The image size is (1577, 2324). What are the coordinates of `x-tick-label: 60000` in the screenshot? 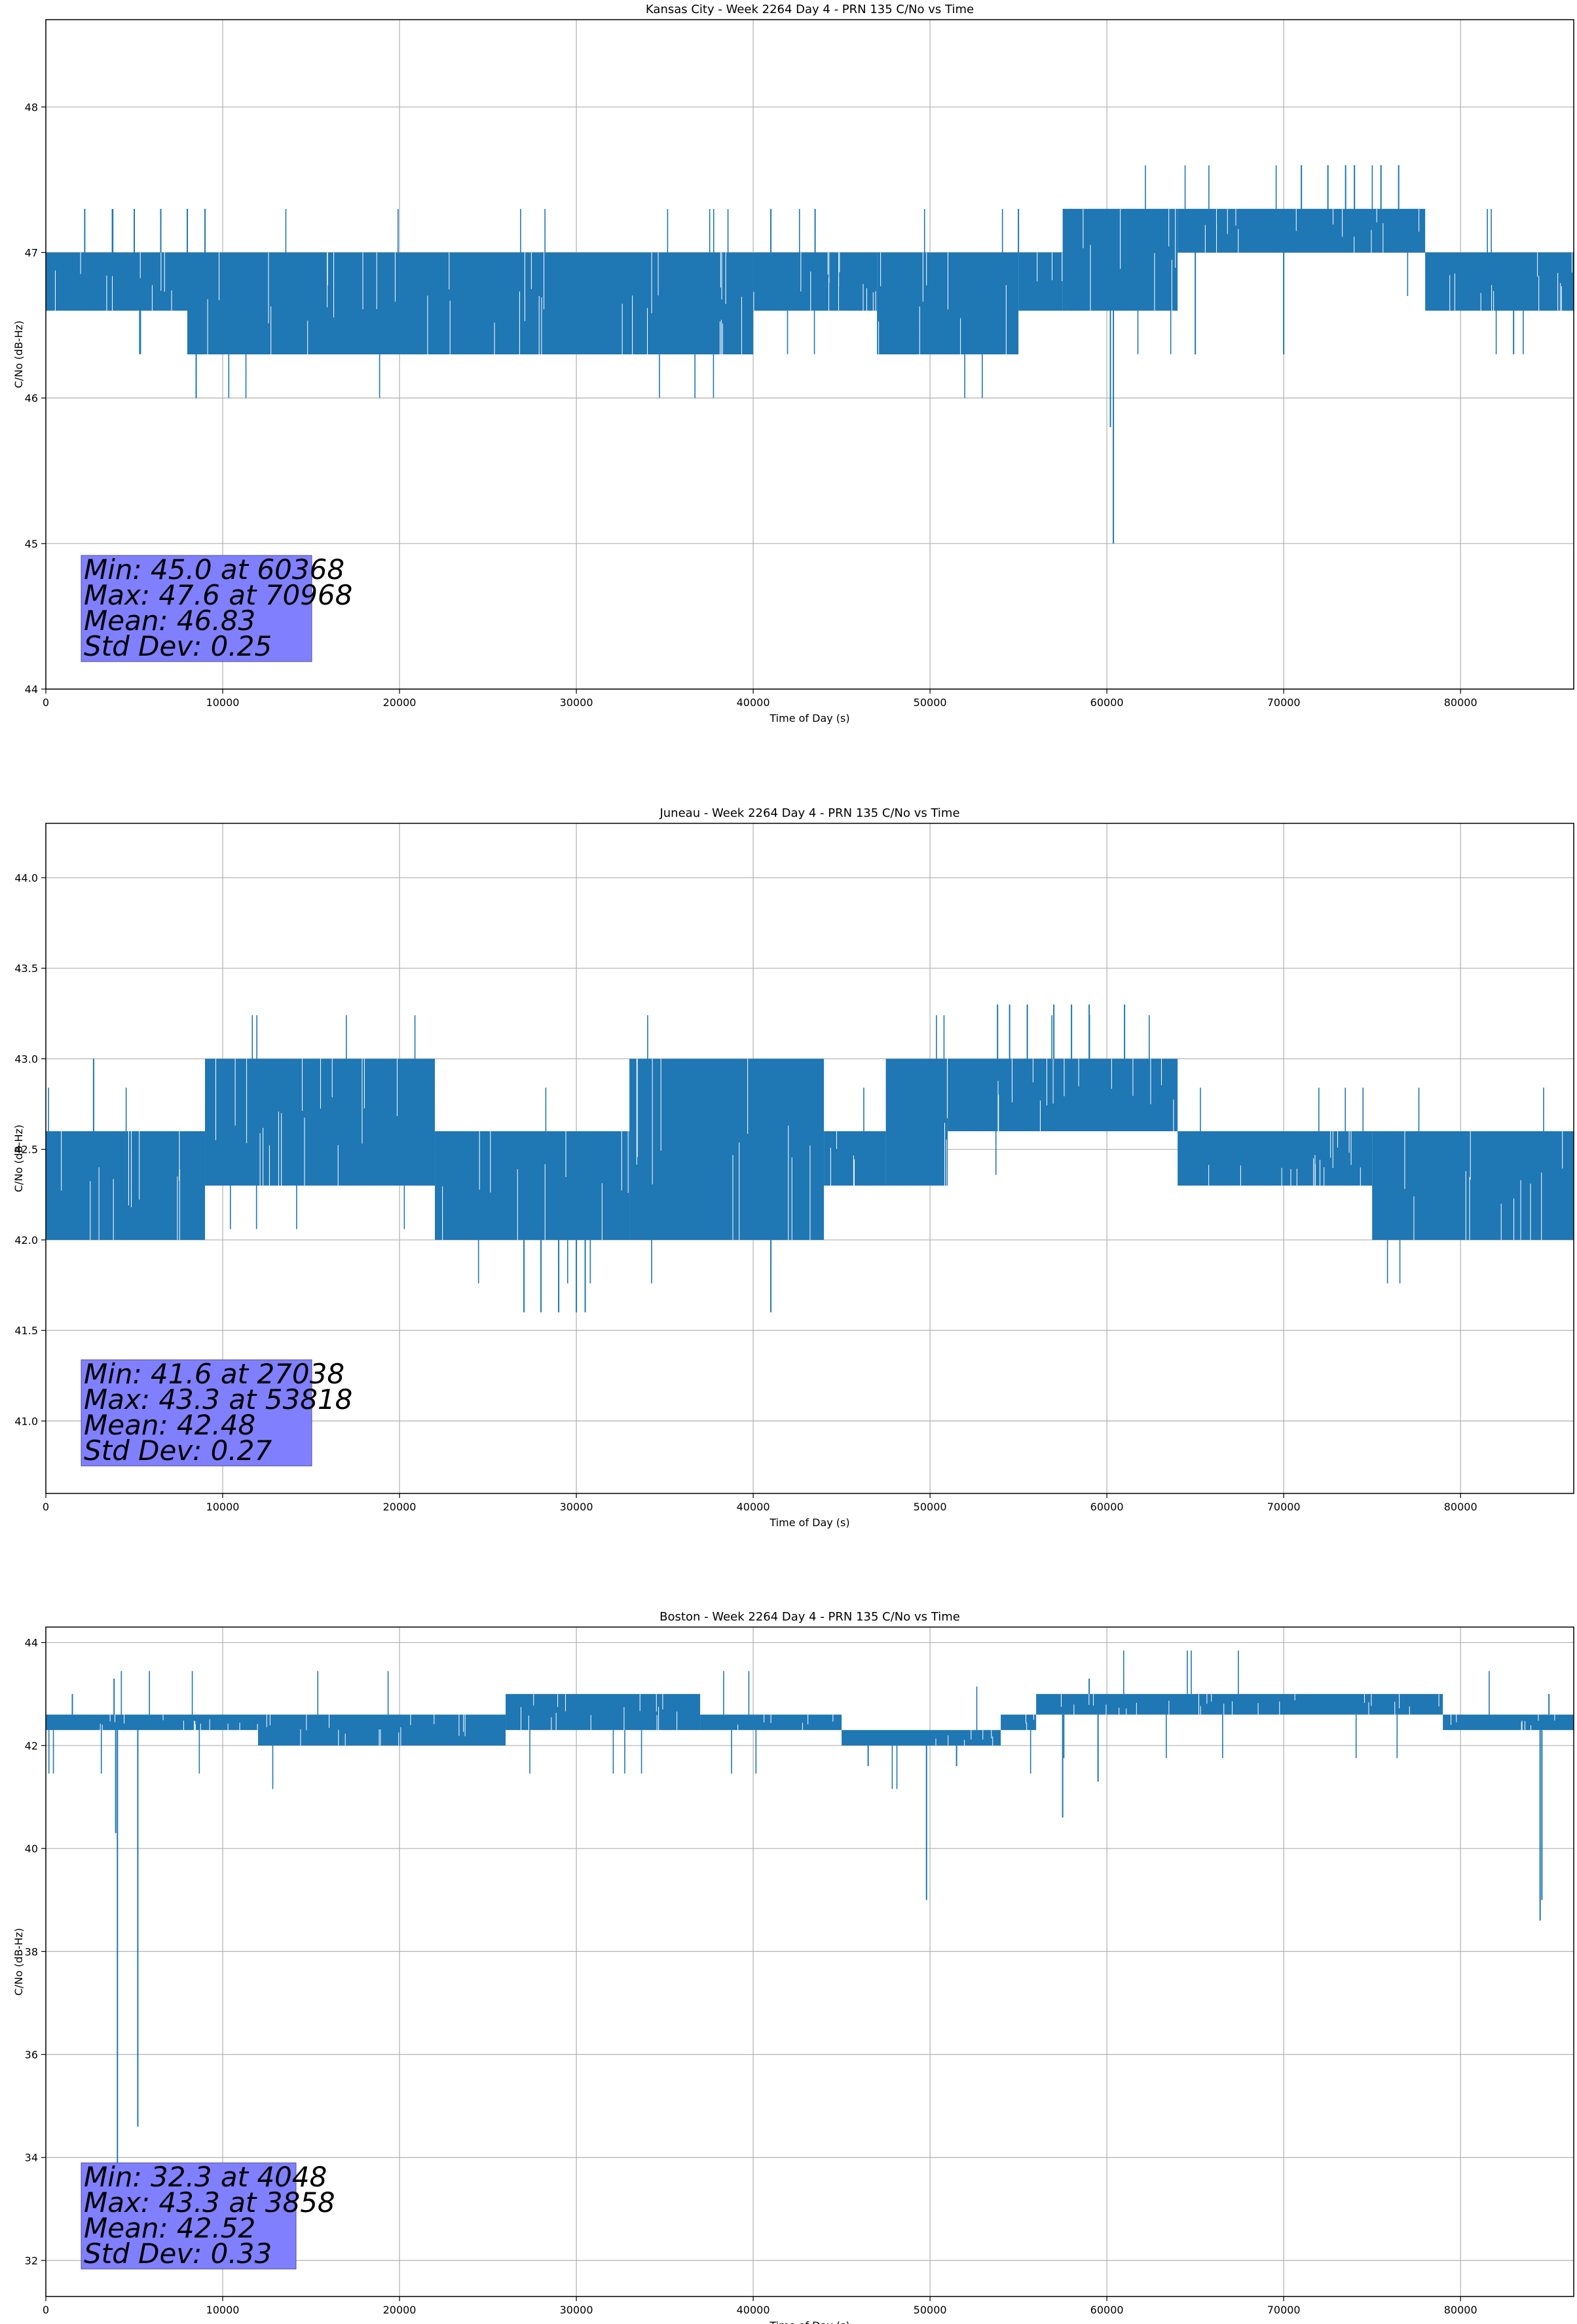 It's located at (1107, 2310).